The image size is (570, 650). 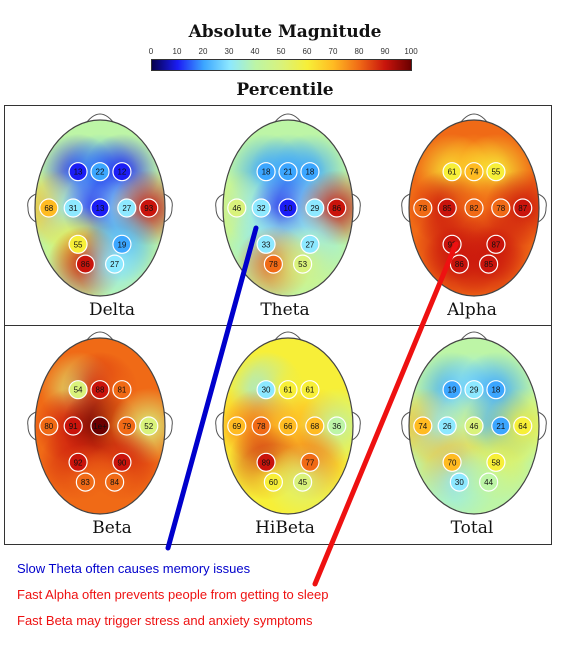 What do you see at coordinates (220, 208) in the screenshot?
I see `left-ear` at bounding box center [220, 208].